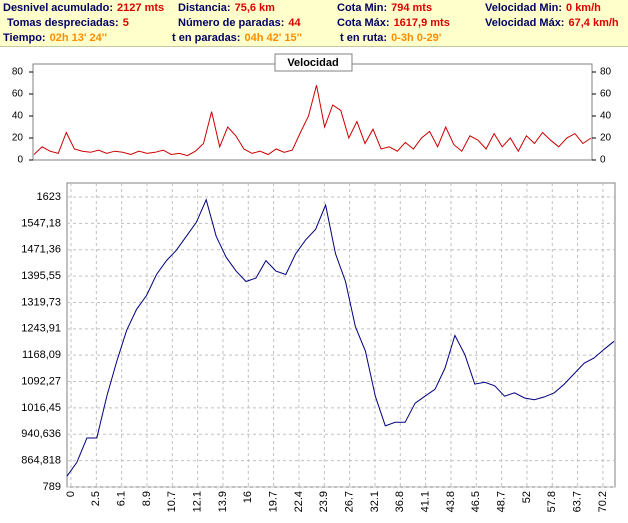 This screenshot has height=523, width=628. What do you see at coordinates (552, 501) in the screenshot?
I see `x-tick-label: 57.8` at bounding box center [552, 501].